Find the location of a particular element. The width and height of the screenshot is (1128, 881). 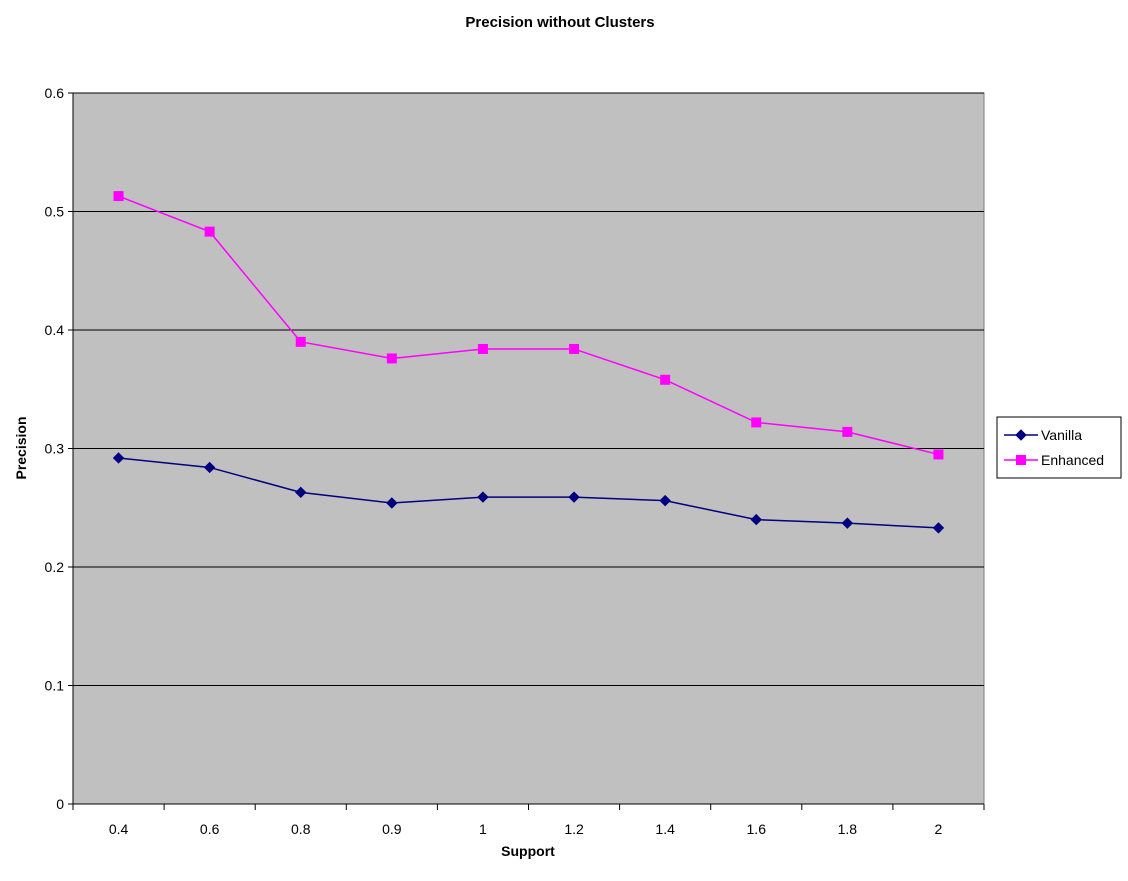

y-tick-label-3: 0.3 is located at coordinates (55, 449).